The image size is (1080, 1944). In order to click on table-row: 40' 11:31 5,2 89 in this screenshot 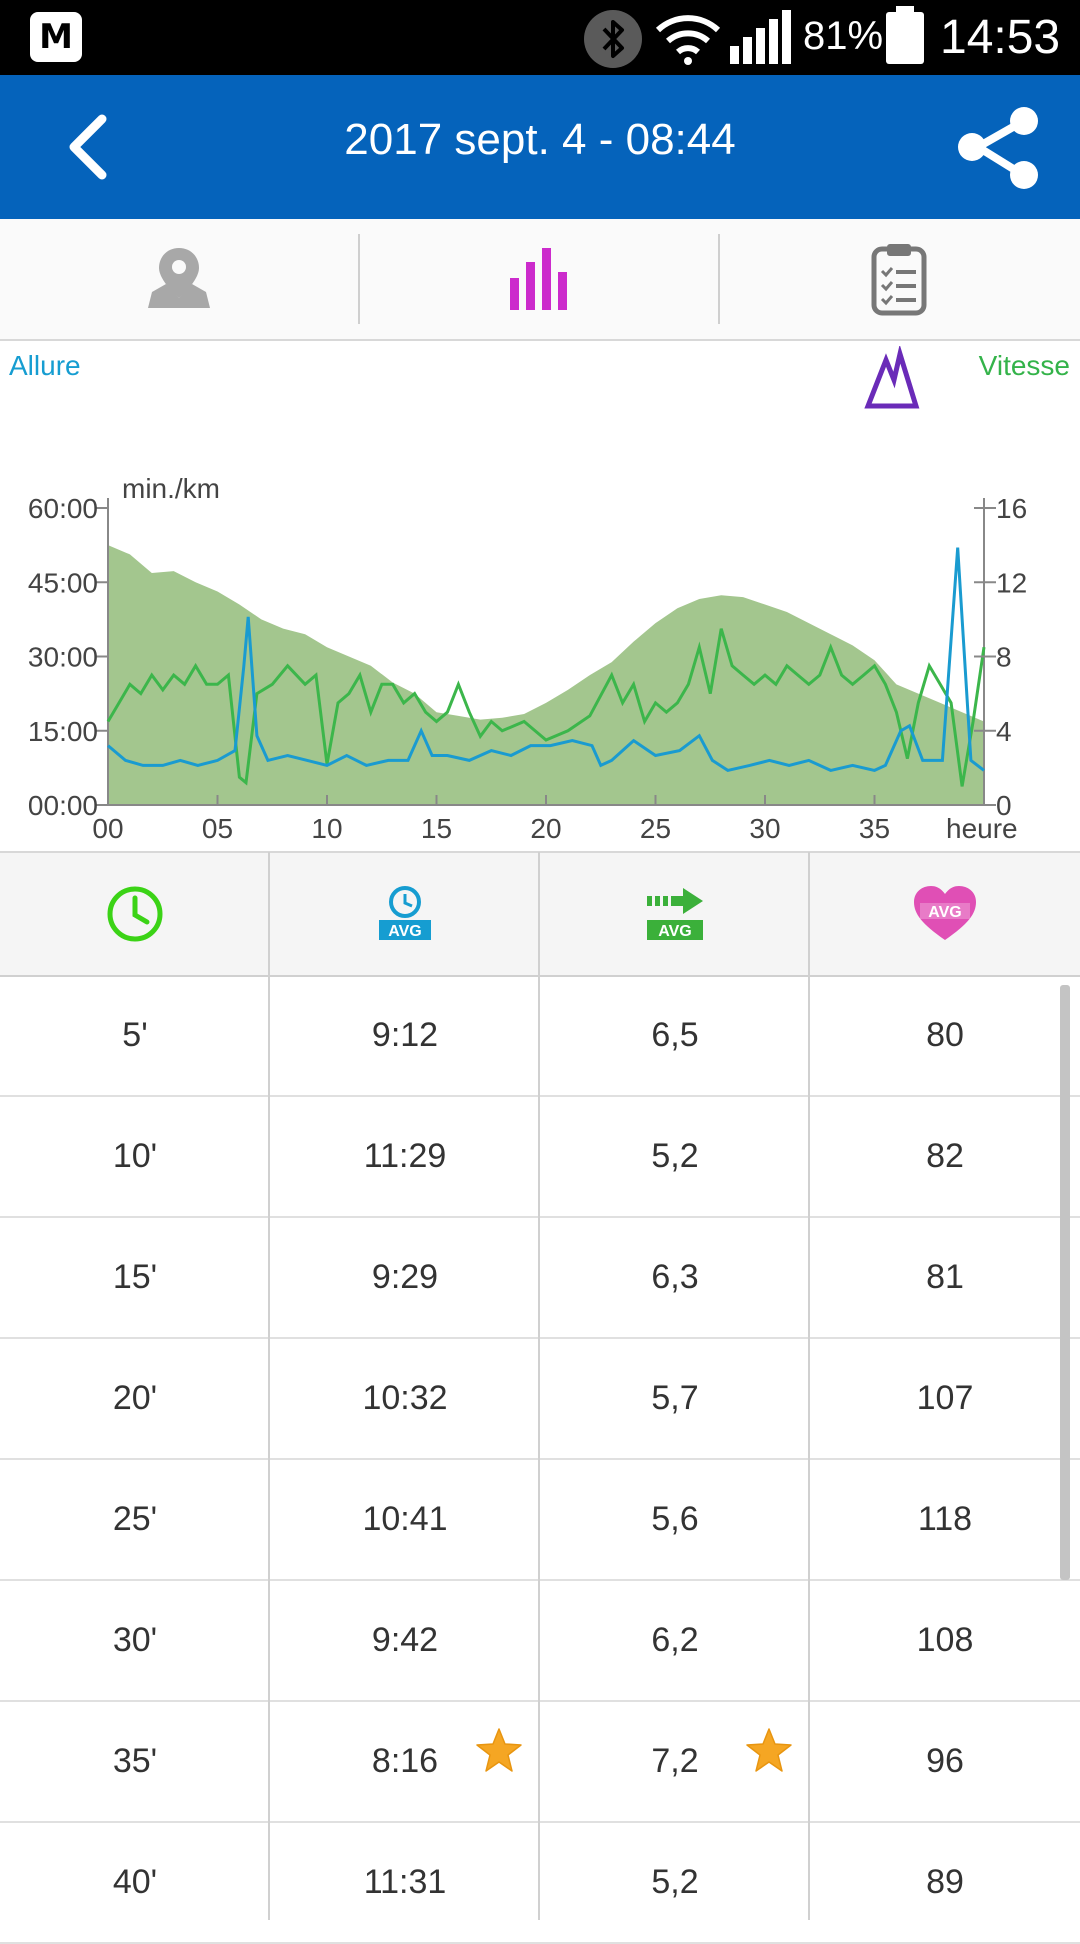, I will do `click(540, 1883)`.